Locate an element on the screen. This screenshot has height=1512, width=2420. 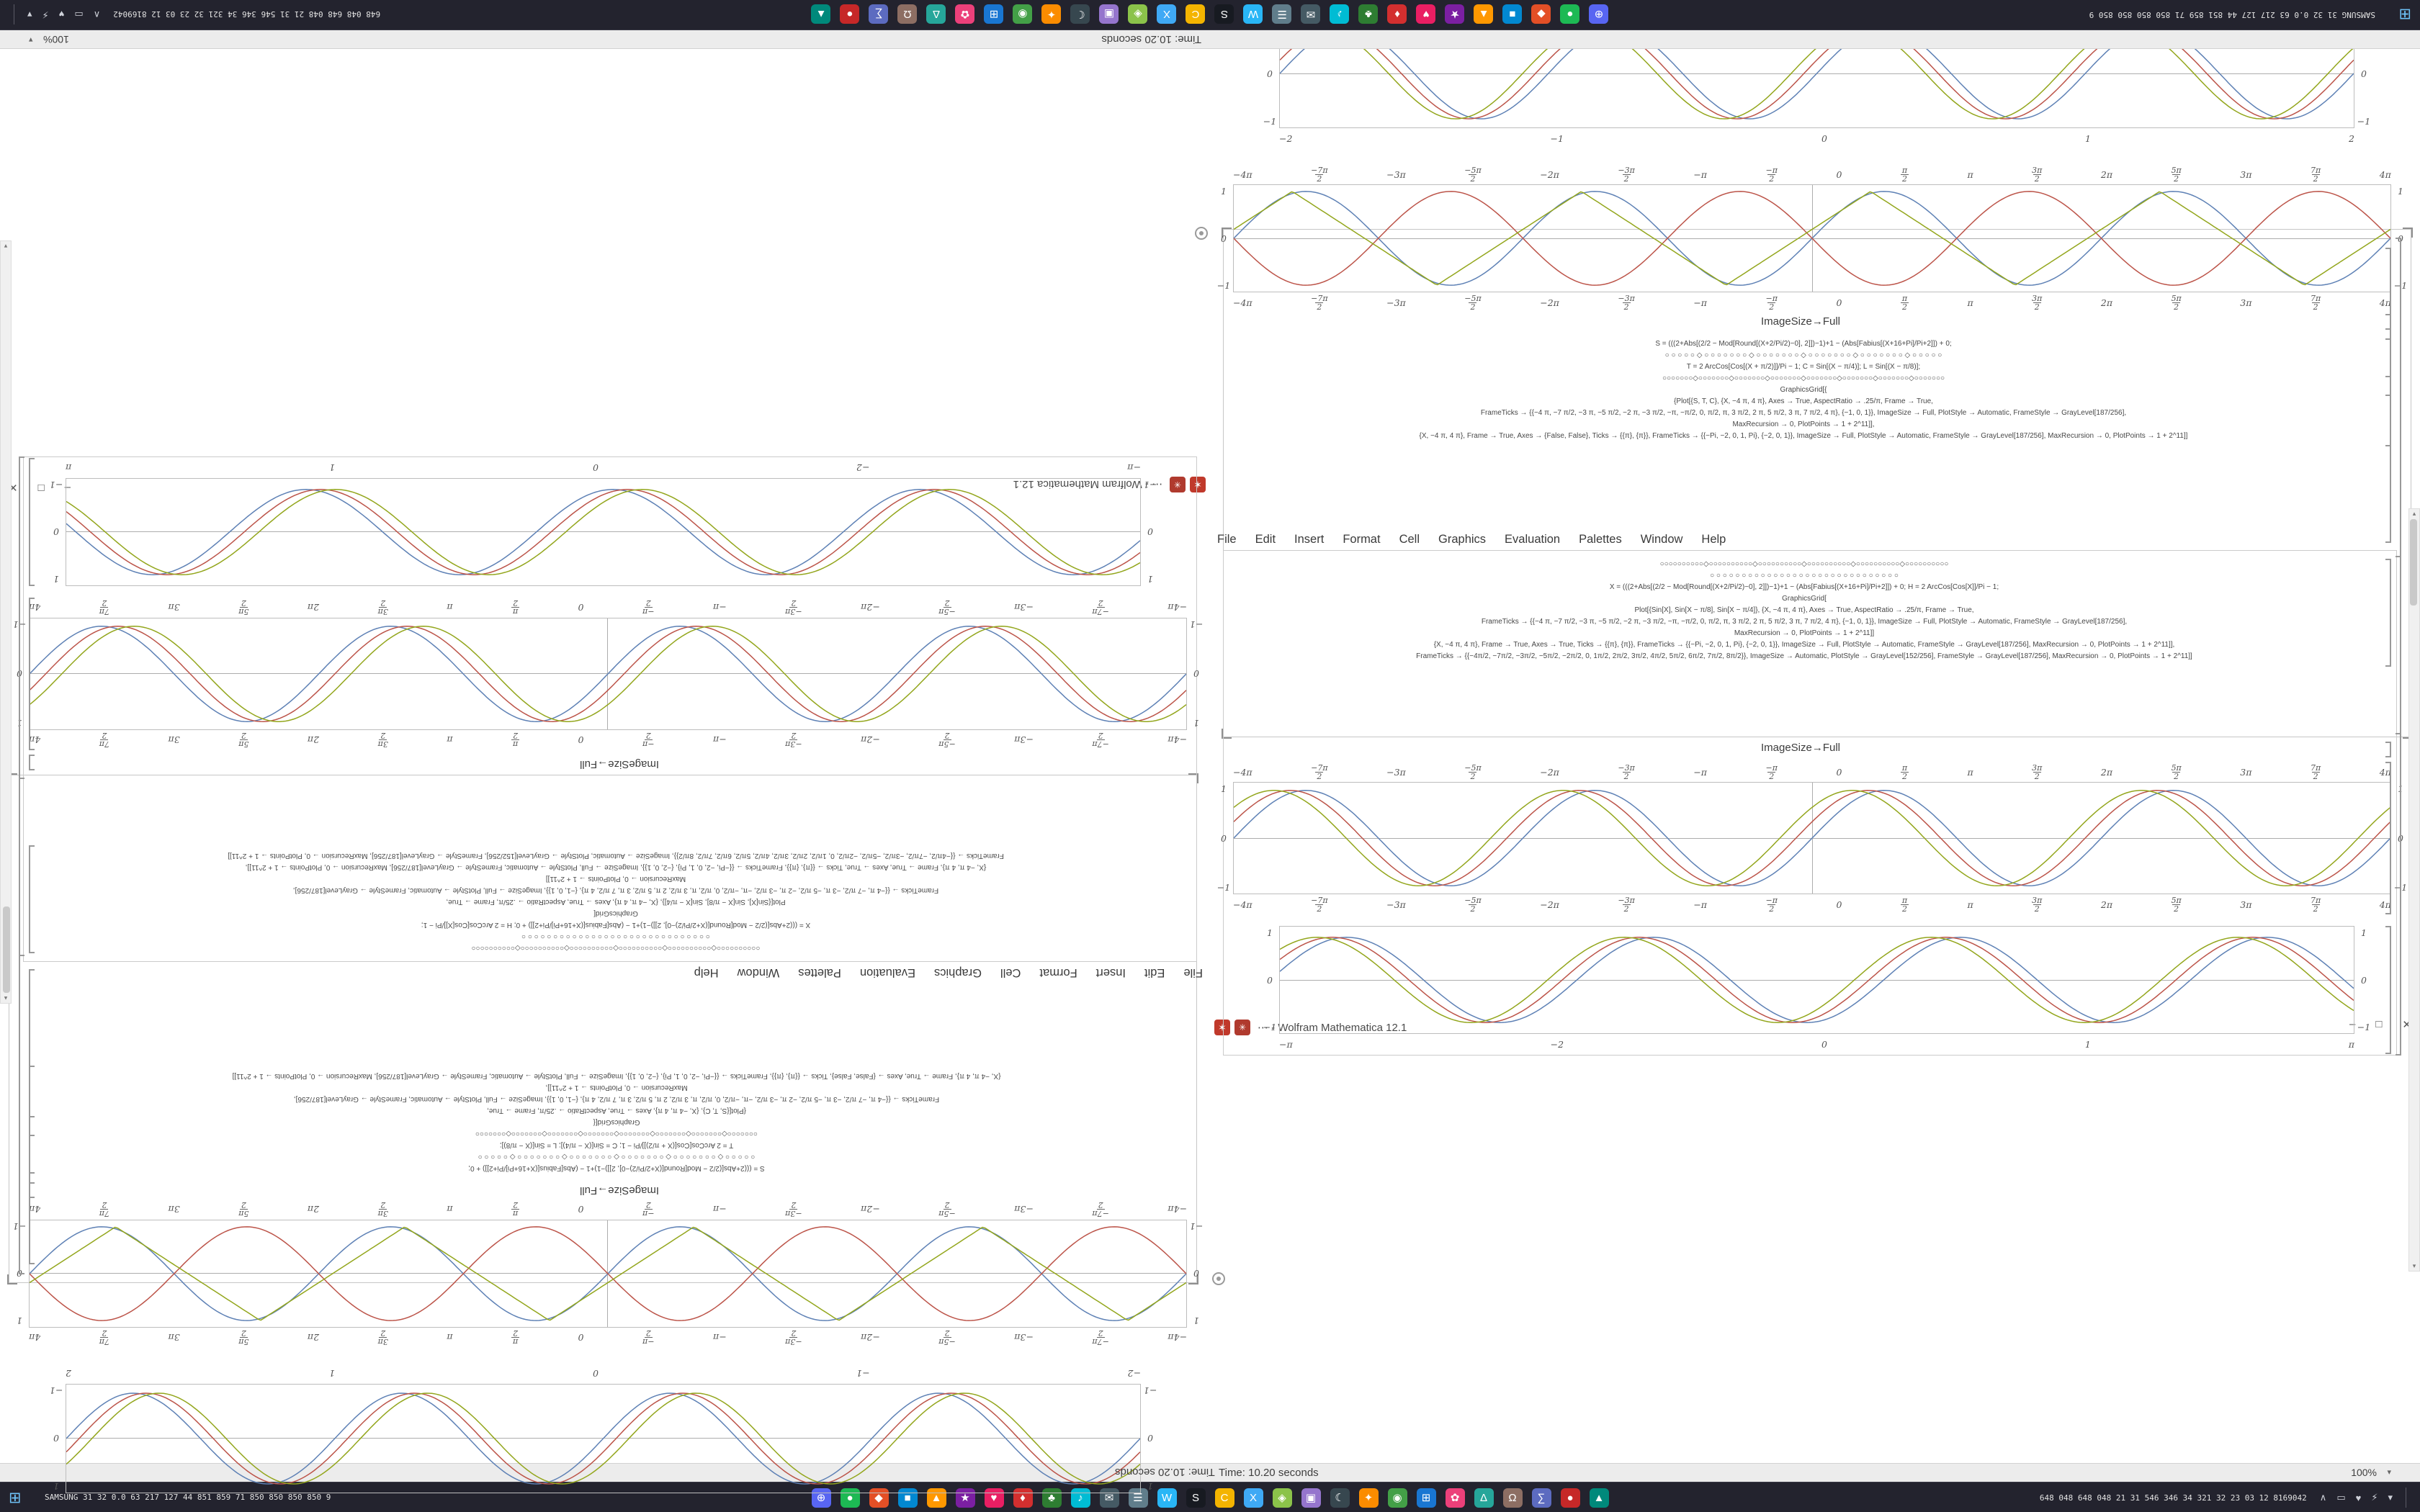
menu-item-evaluation: Evaluation is located at coordinates (887, 973).